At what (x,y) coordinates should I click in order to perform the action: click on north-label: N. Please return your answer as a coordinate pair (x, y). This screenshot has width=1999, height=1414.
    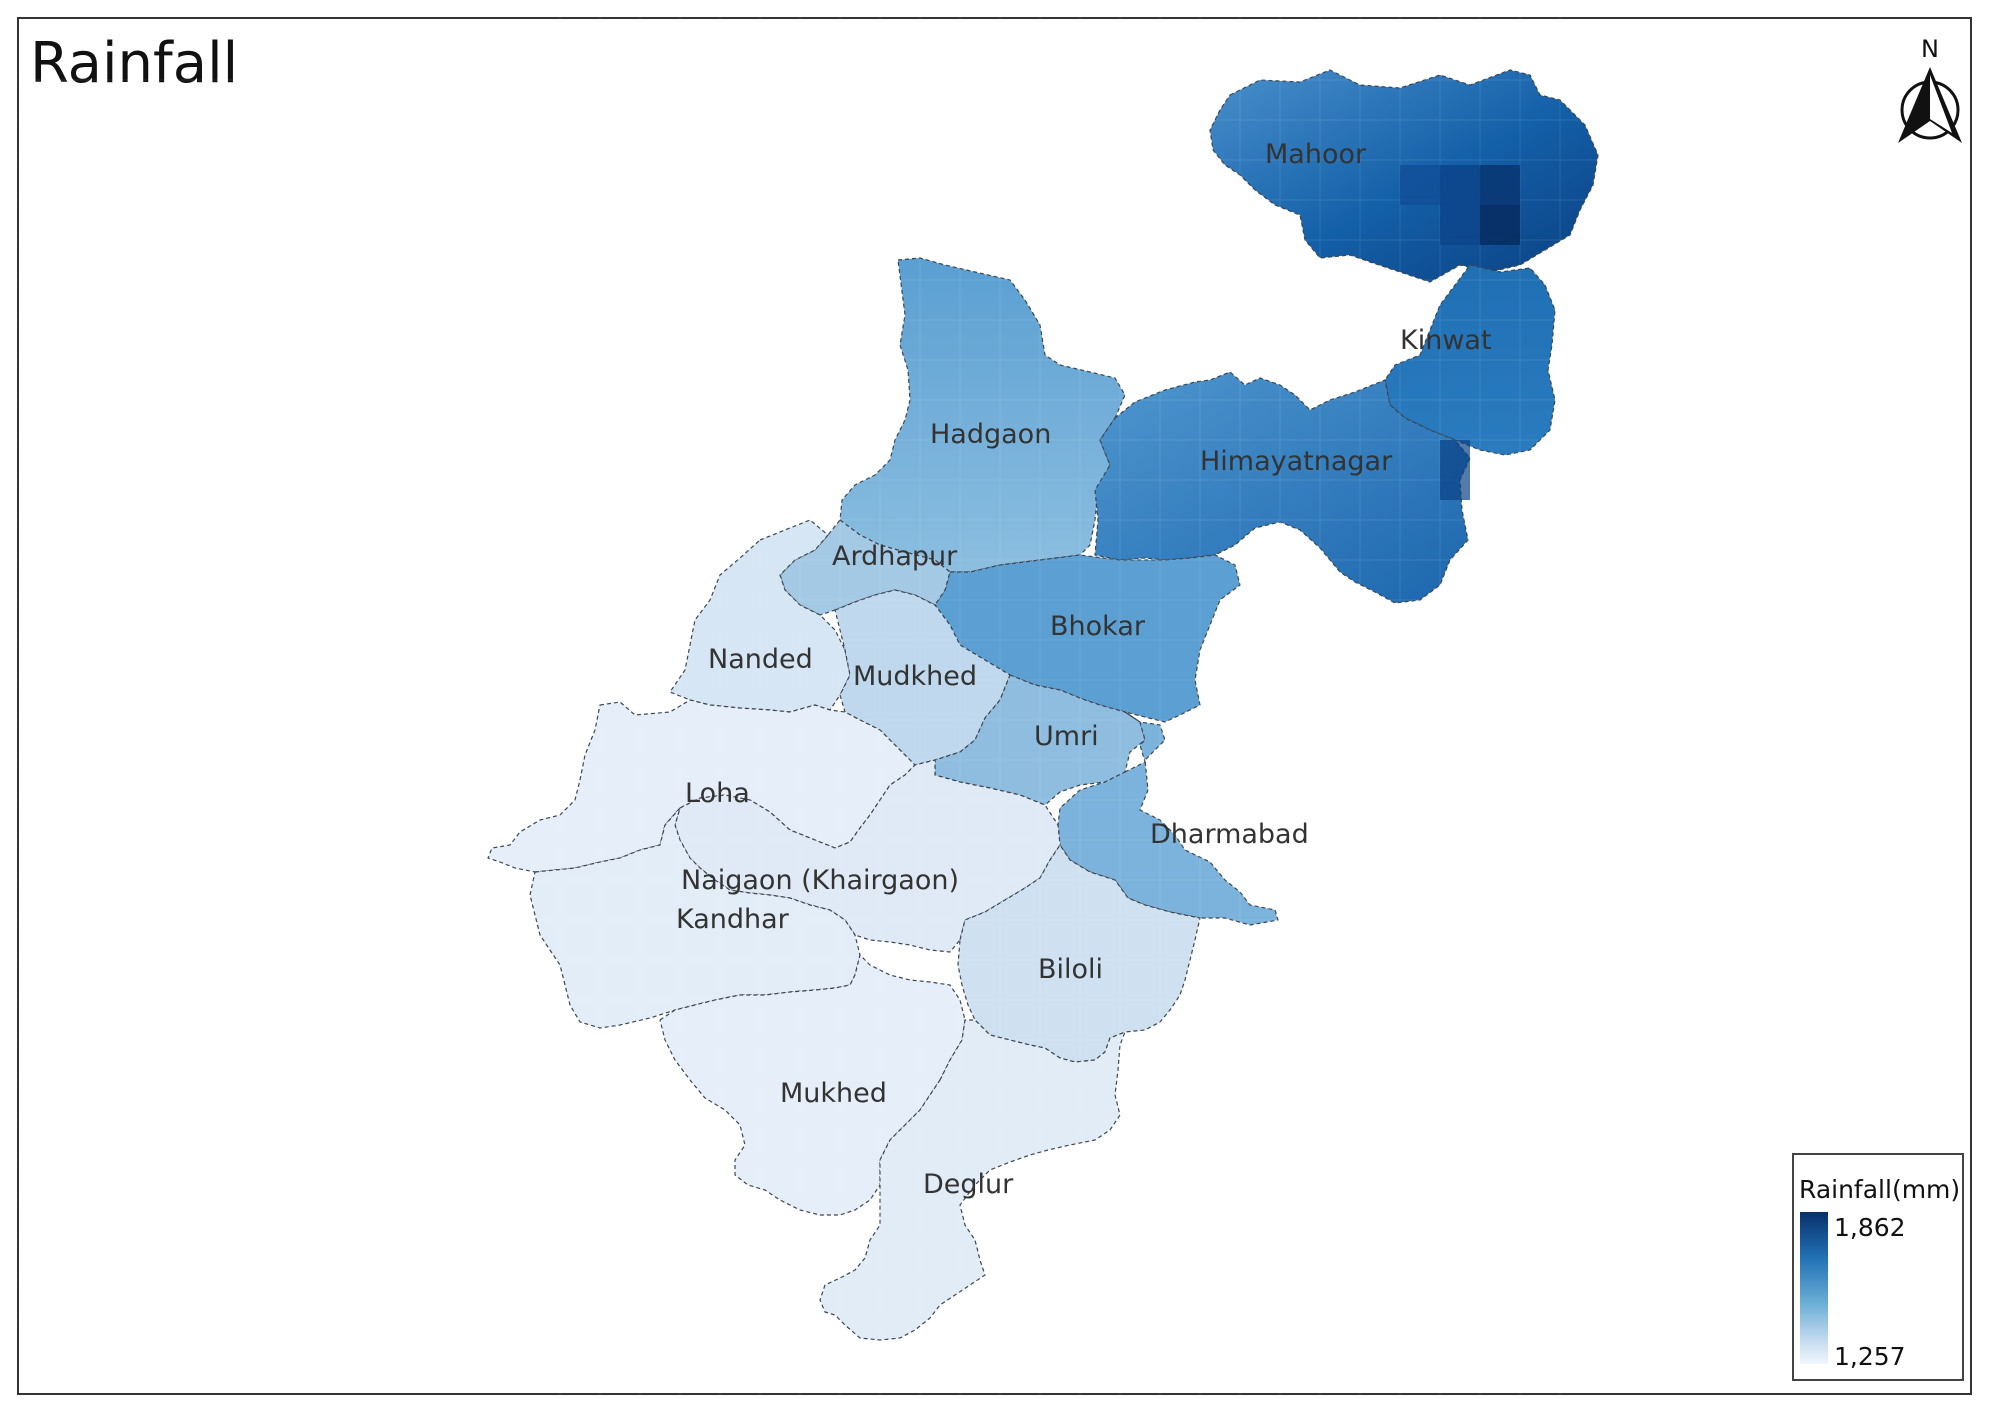
    Looking at the image, I should click on (1930, 49).